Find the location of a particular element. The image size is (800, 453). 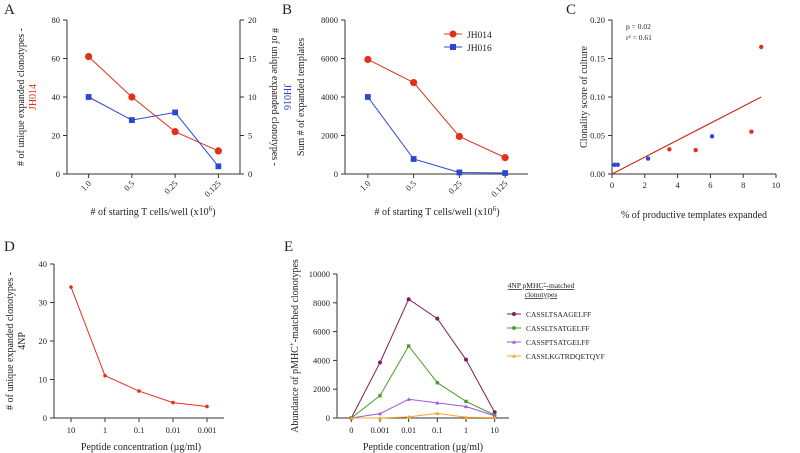

panel-b-label: B is located at coordinates (287, 10).